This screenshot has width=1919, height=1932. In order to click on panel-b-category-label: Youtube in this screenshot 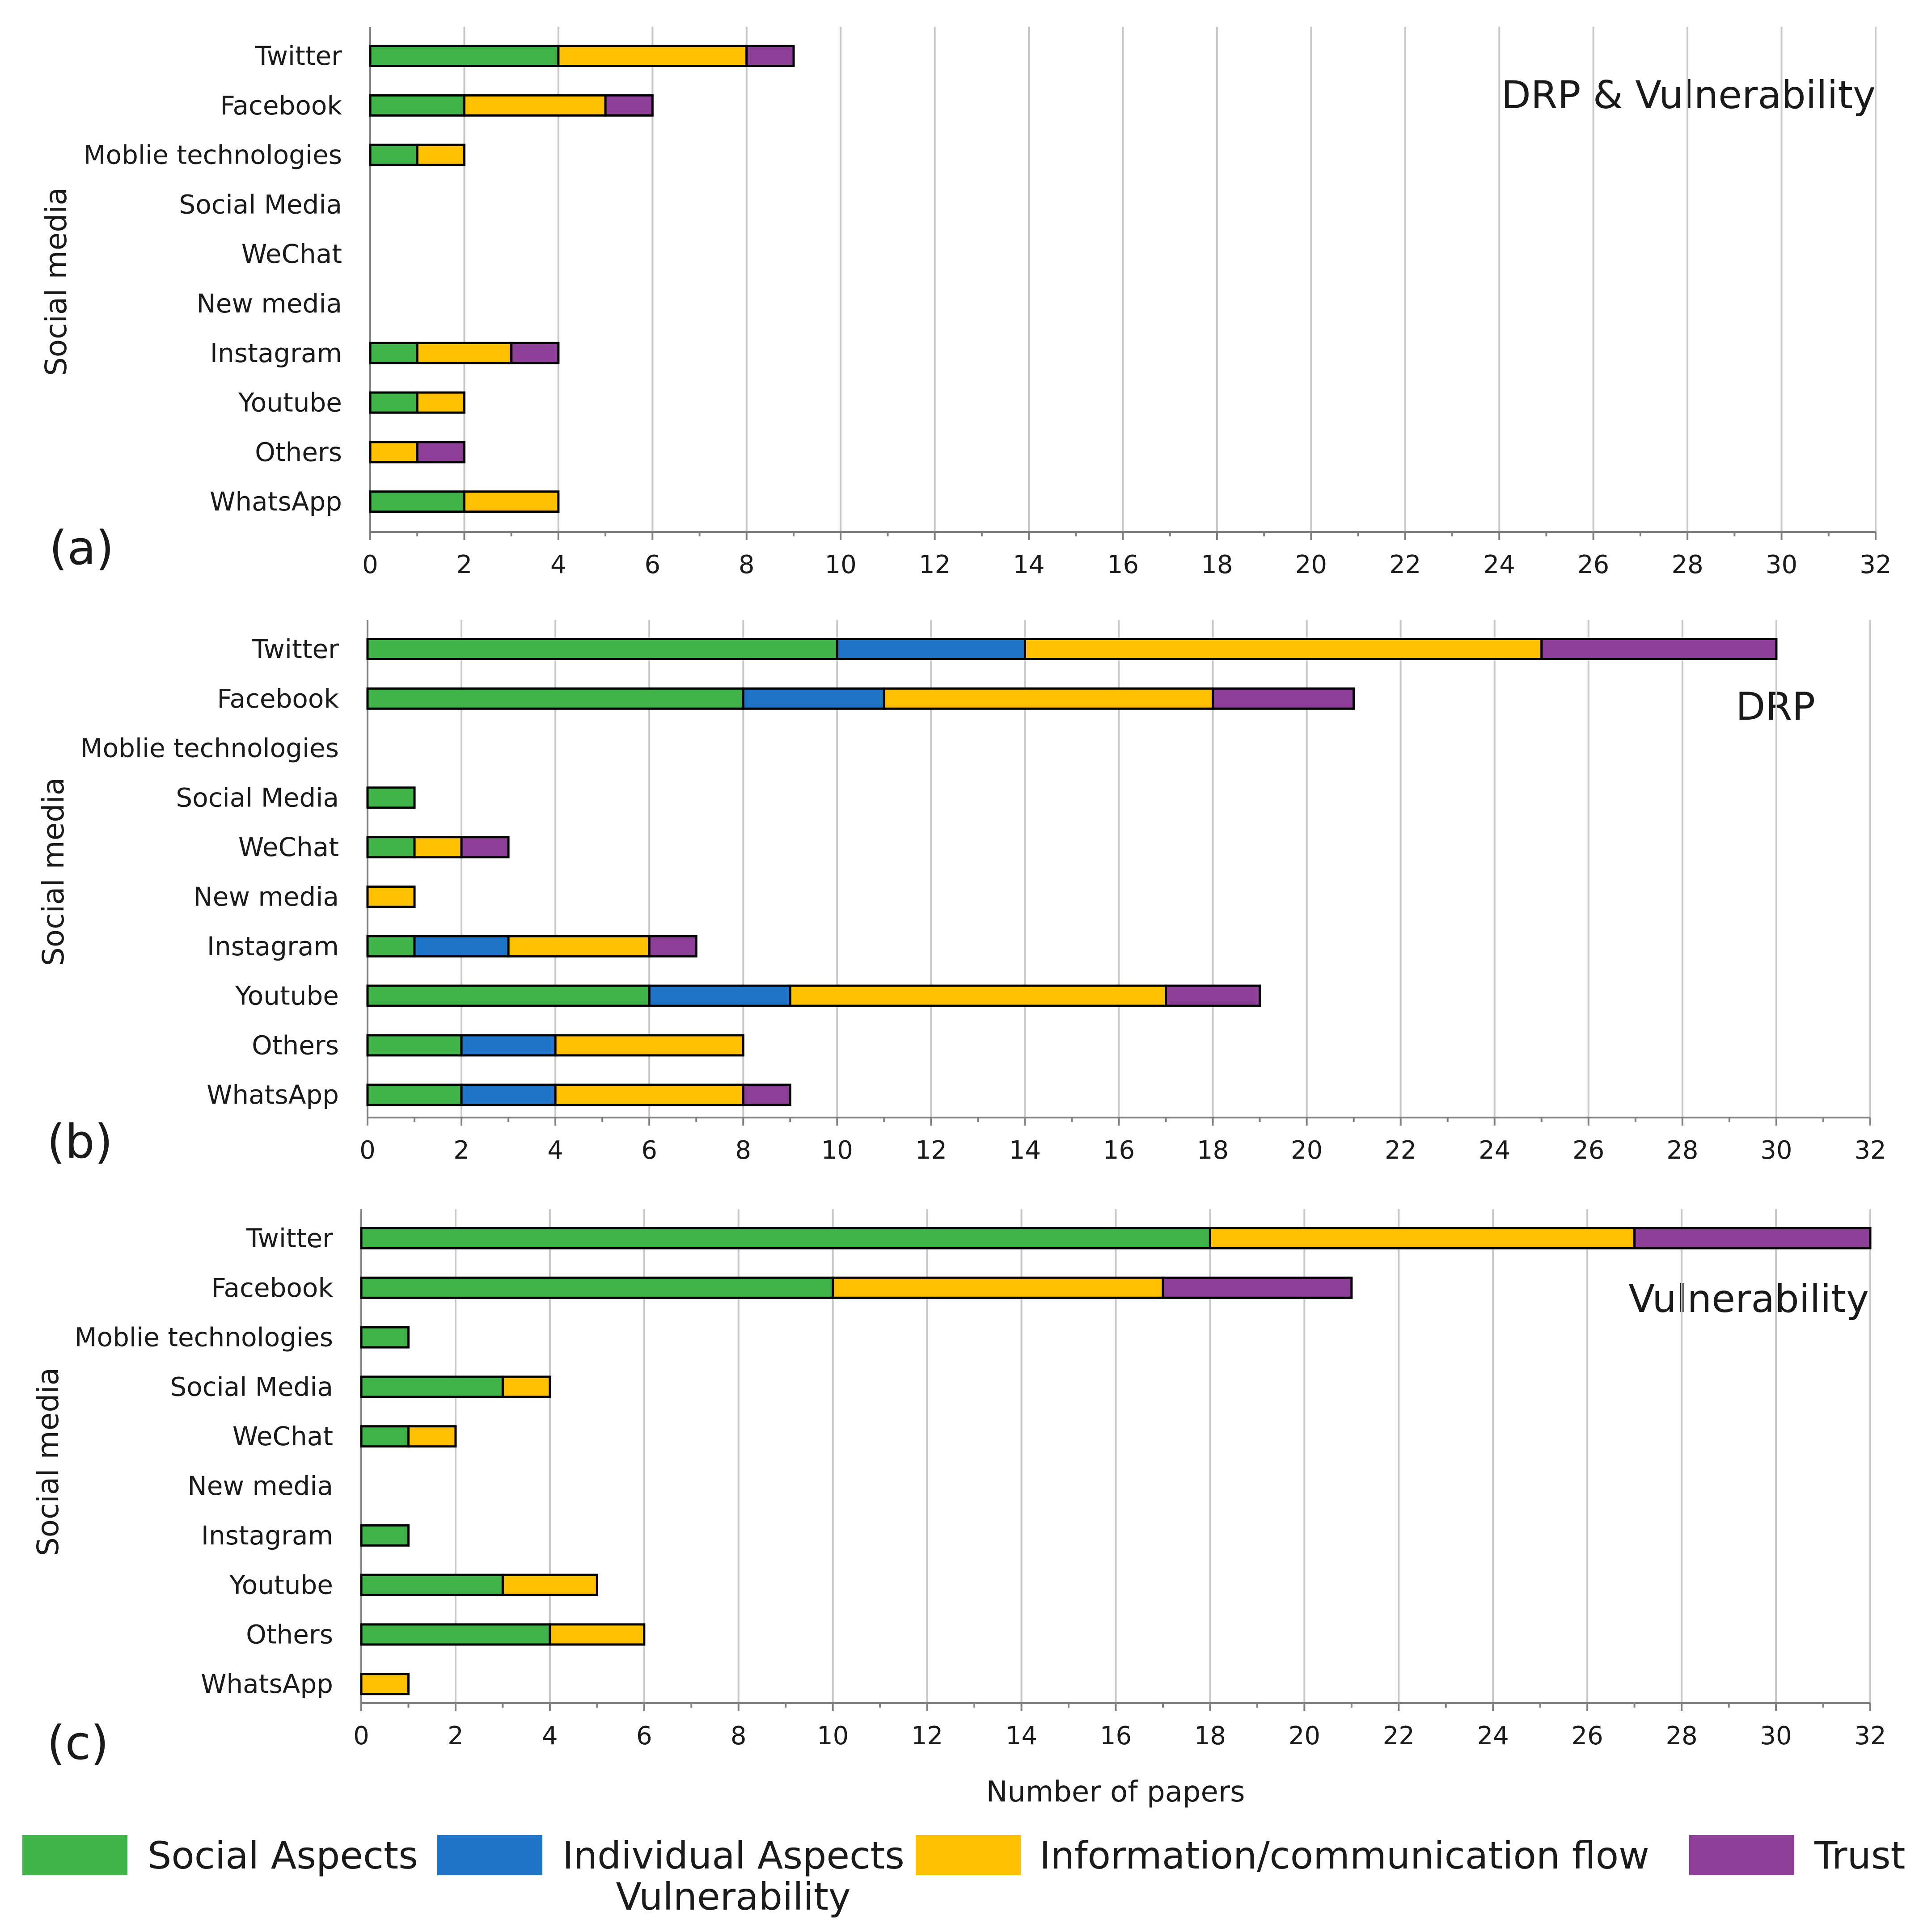, I will do `click(287, 996)`.